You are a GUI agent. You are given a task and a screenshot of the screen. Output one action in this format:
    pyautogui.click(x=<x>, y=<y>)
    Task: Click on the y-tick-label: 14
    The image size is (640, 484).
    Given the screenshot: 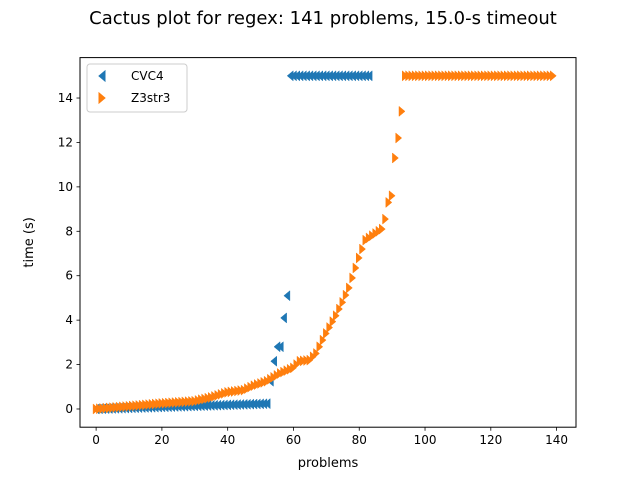 What is the action you would take?
    pyautogui.click(x=65, y=98)
    